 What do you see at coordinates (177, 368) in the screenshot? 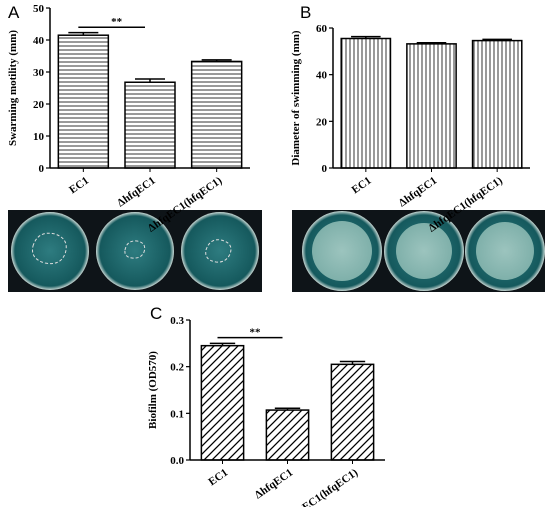
I see `y-tick-label: 0.2` at bounding box center [177, 368].